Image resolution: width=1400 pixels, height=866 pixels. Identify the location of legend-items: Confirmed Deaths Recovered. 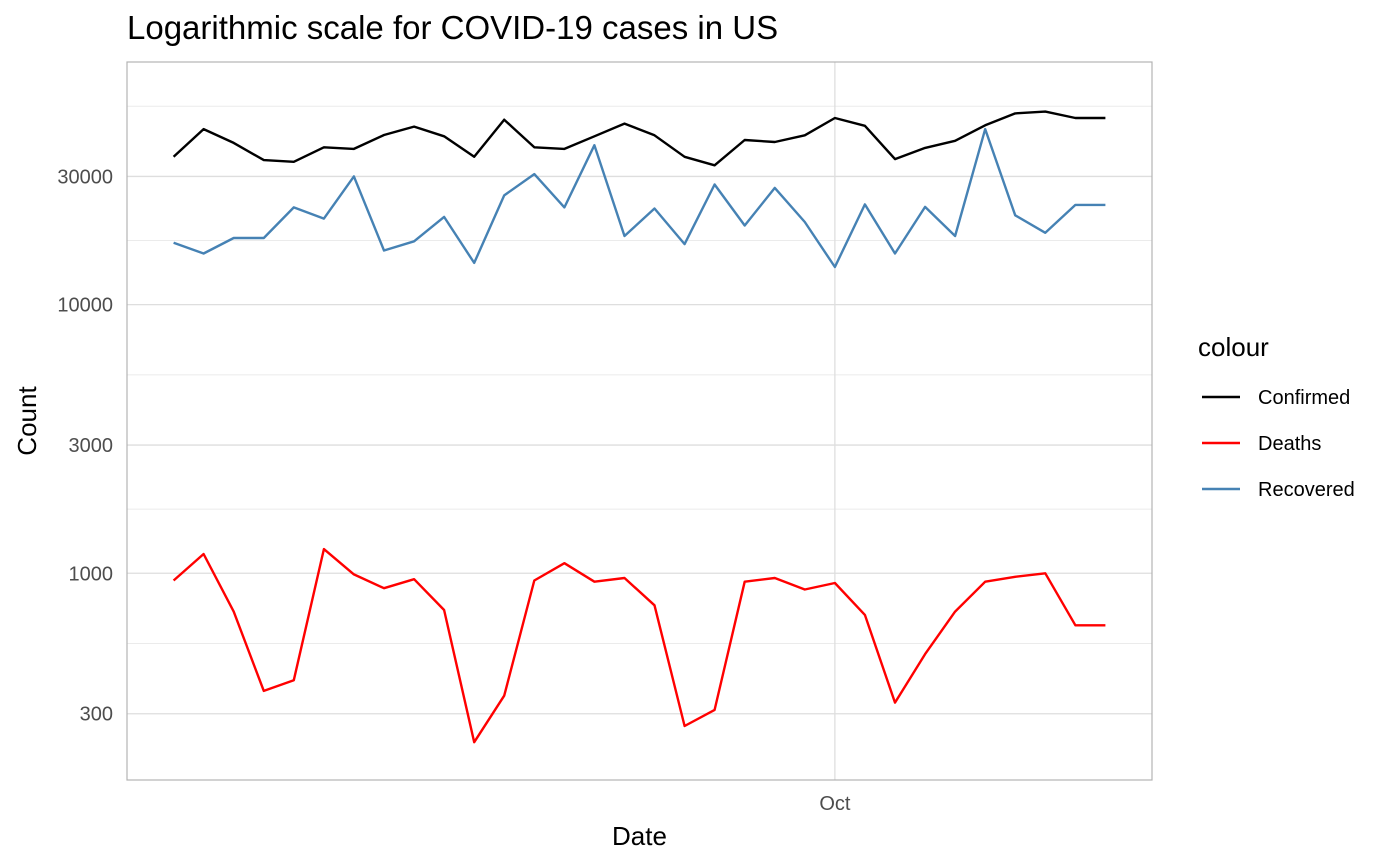
(1278, 444).